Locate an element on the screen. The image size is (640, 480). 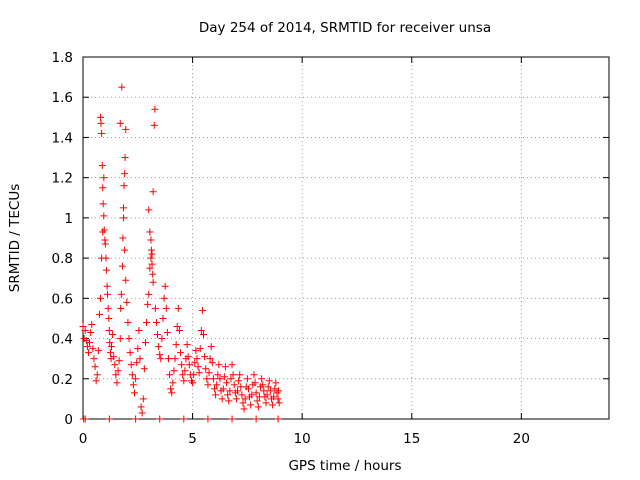
y-tick-label: 0.6 is located at coordinates (62, 299).